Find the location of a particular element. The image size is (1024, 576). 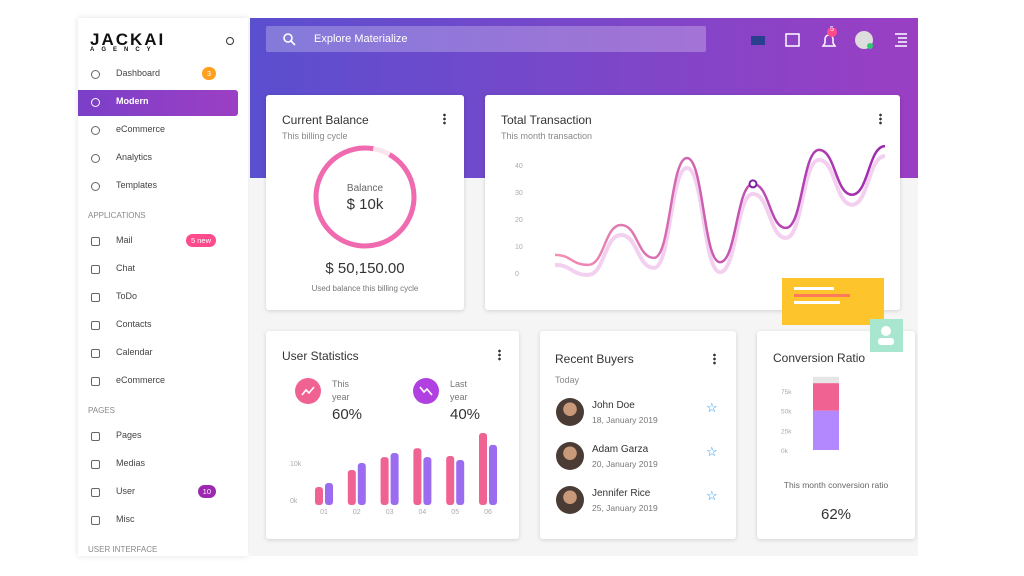

caption: Used balance this billing cycle is located at coordinates (365, 288).